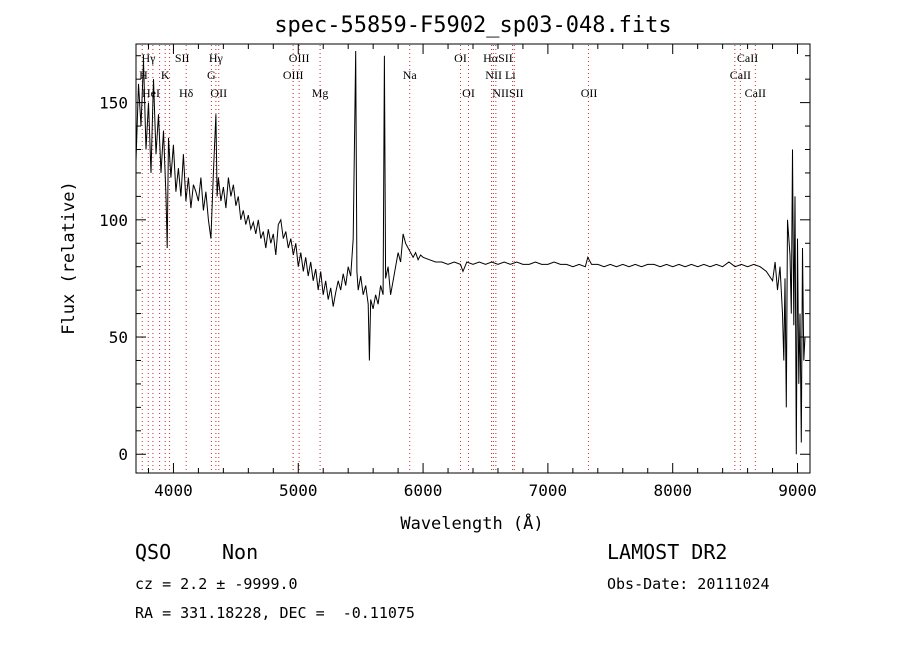 This screenshot has height=650, width=900. I want to click on spectral-line-label: Mg, so click(320, 93).